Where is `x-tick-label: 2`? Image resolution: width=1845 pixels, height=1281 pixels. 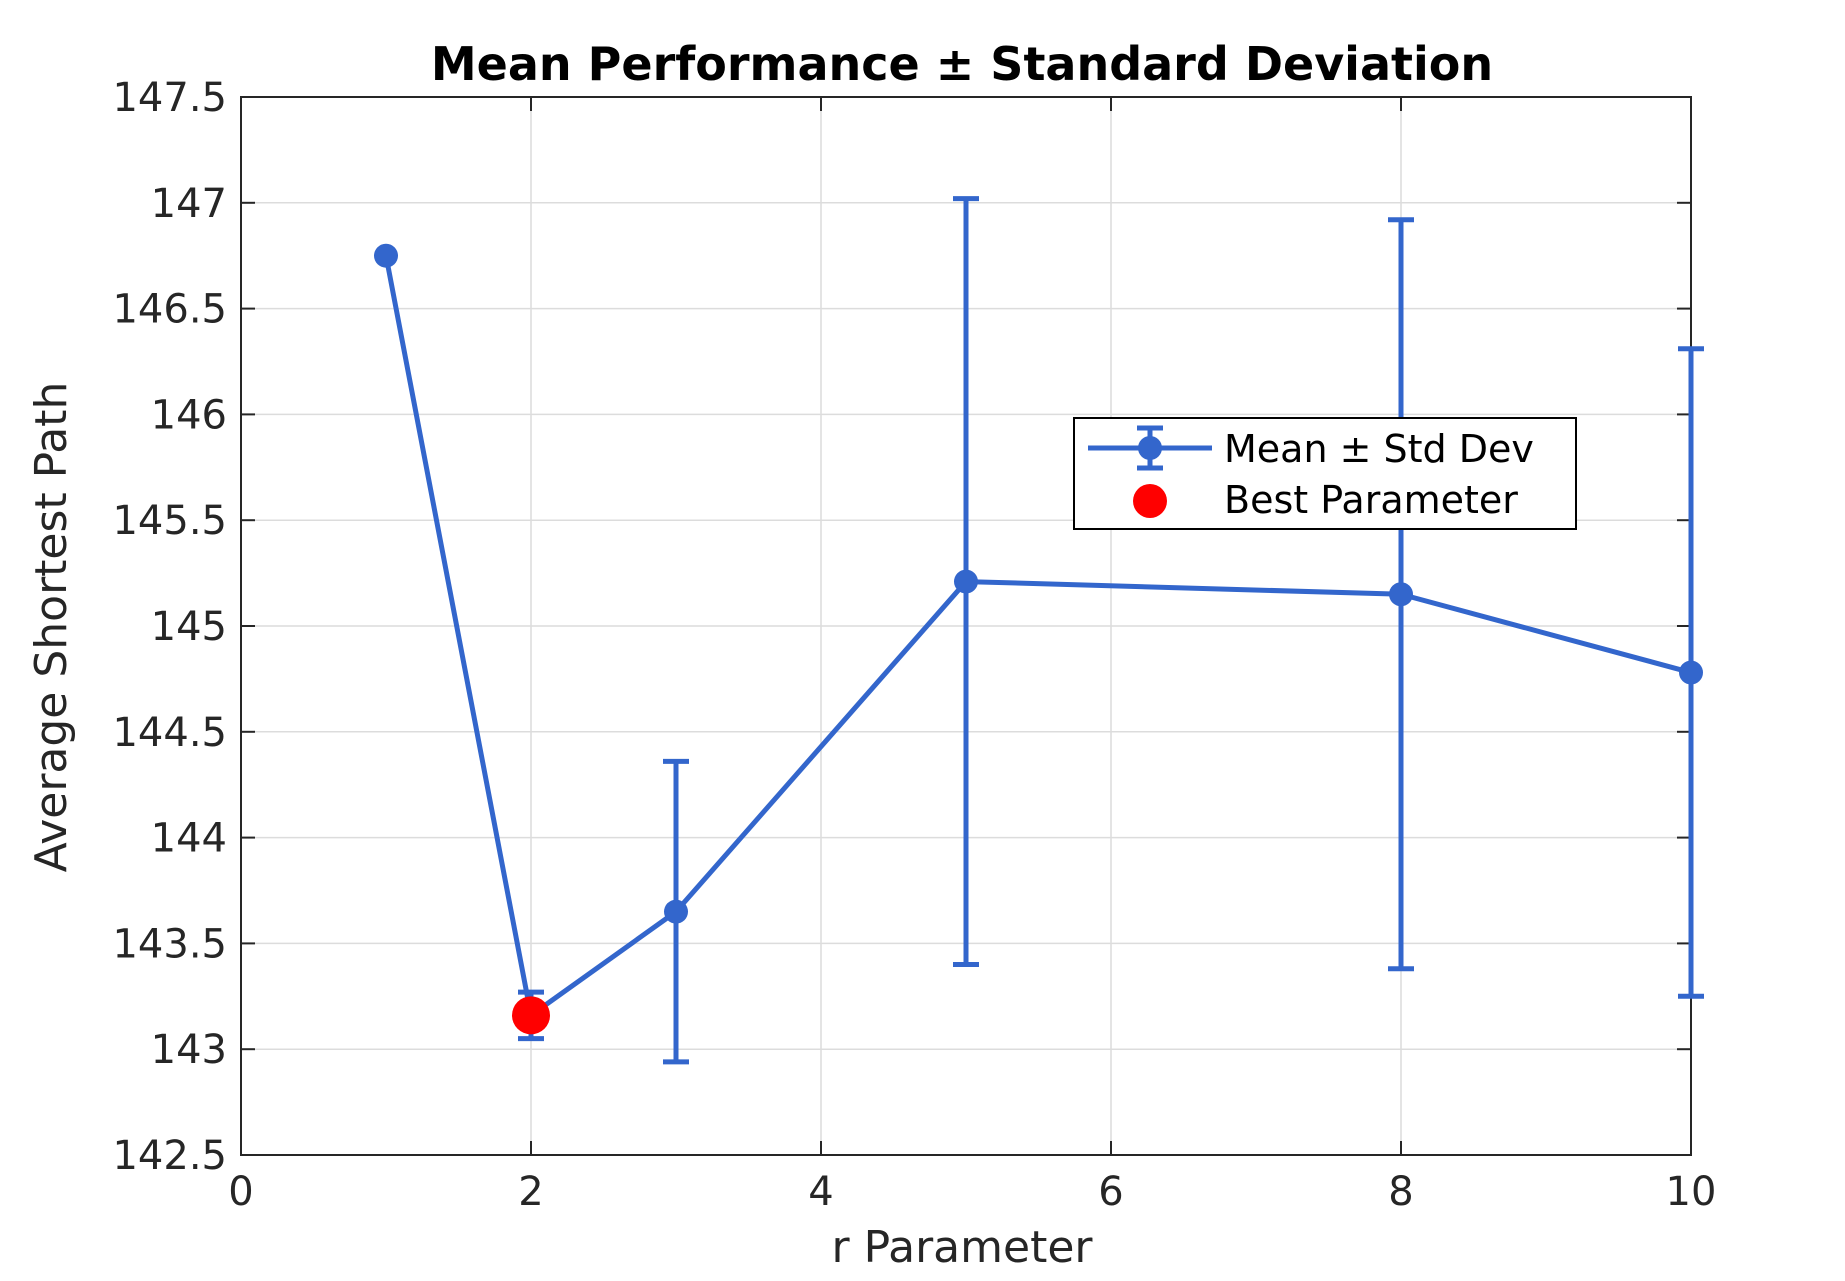
x-tick-label: 2 is located at coordinates (530, 1192).